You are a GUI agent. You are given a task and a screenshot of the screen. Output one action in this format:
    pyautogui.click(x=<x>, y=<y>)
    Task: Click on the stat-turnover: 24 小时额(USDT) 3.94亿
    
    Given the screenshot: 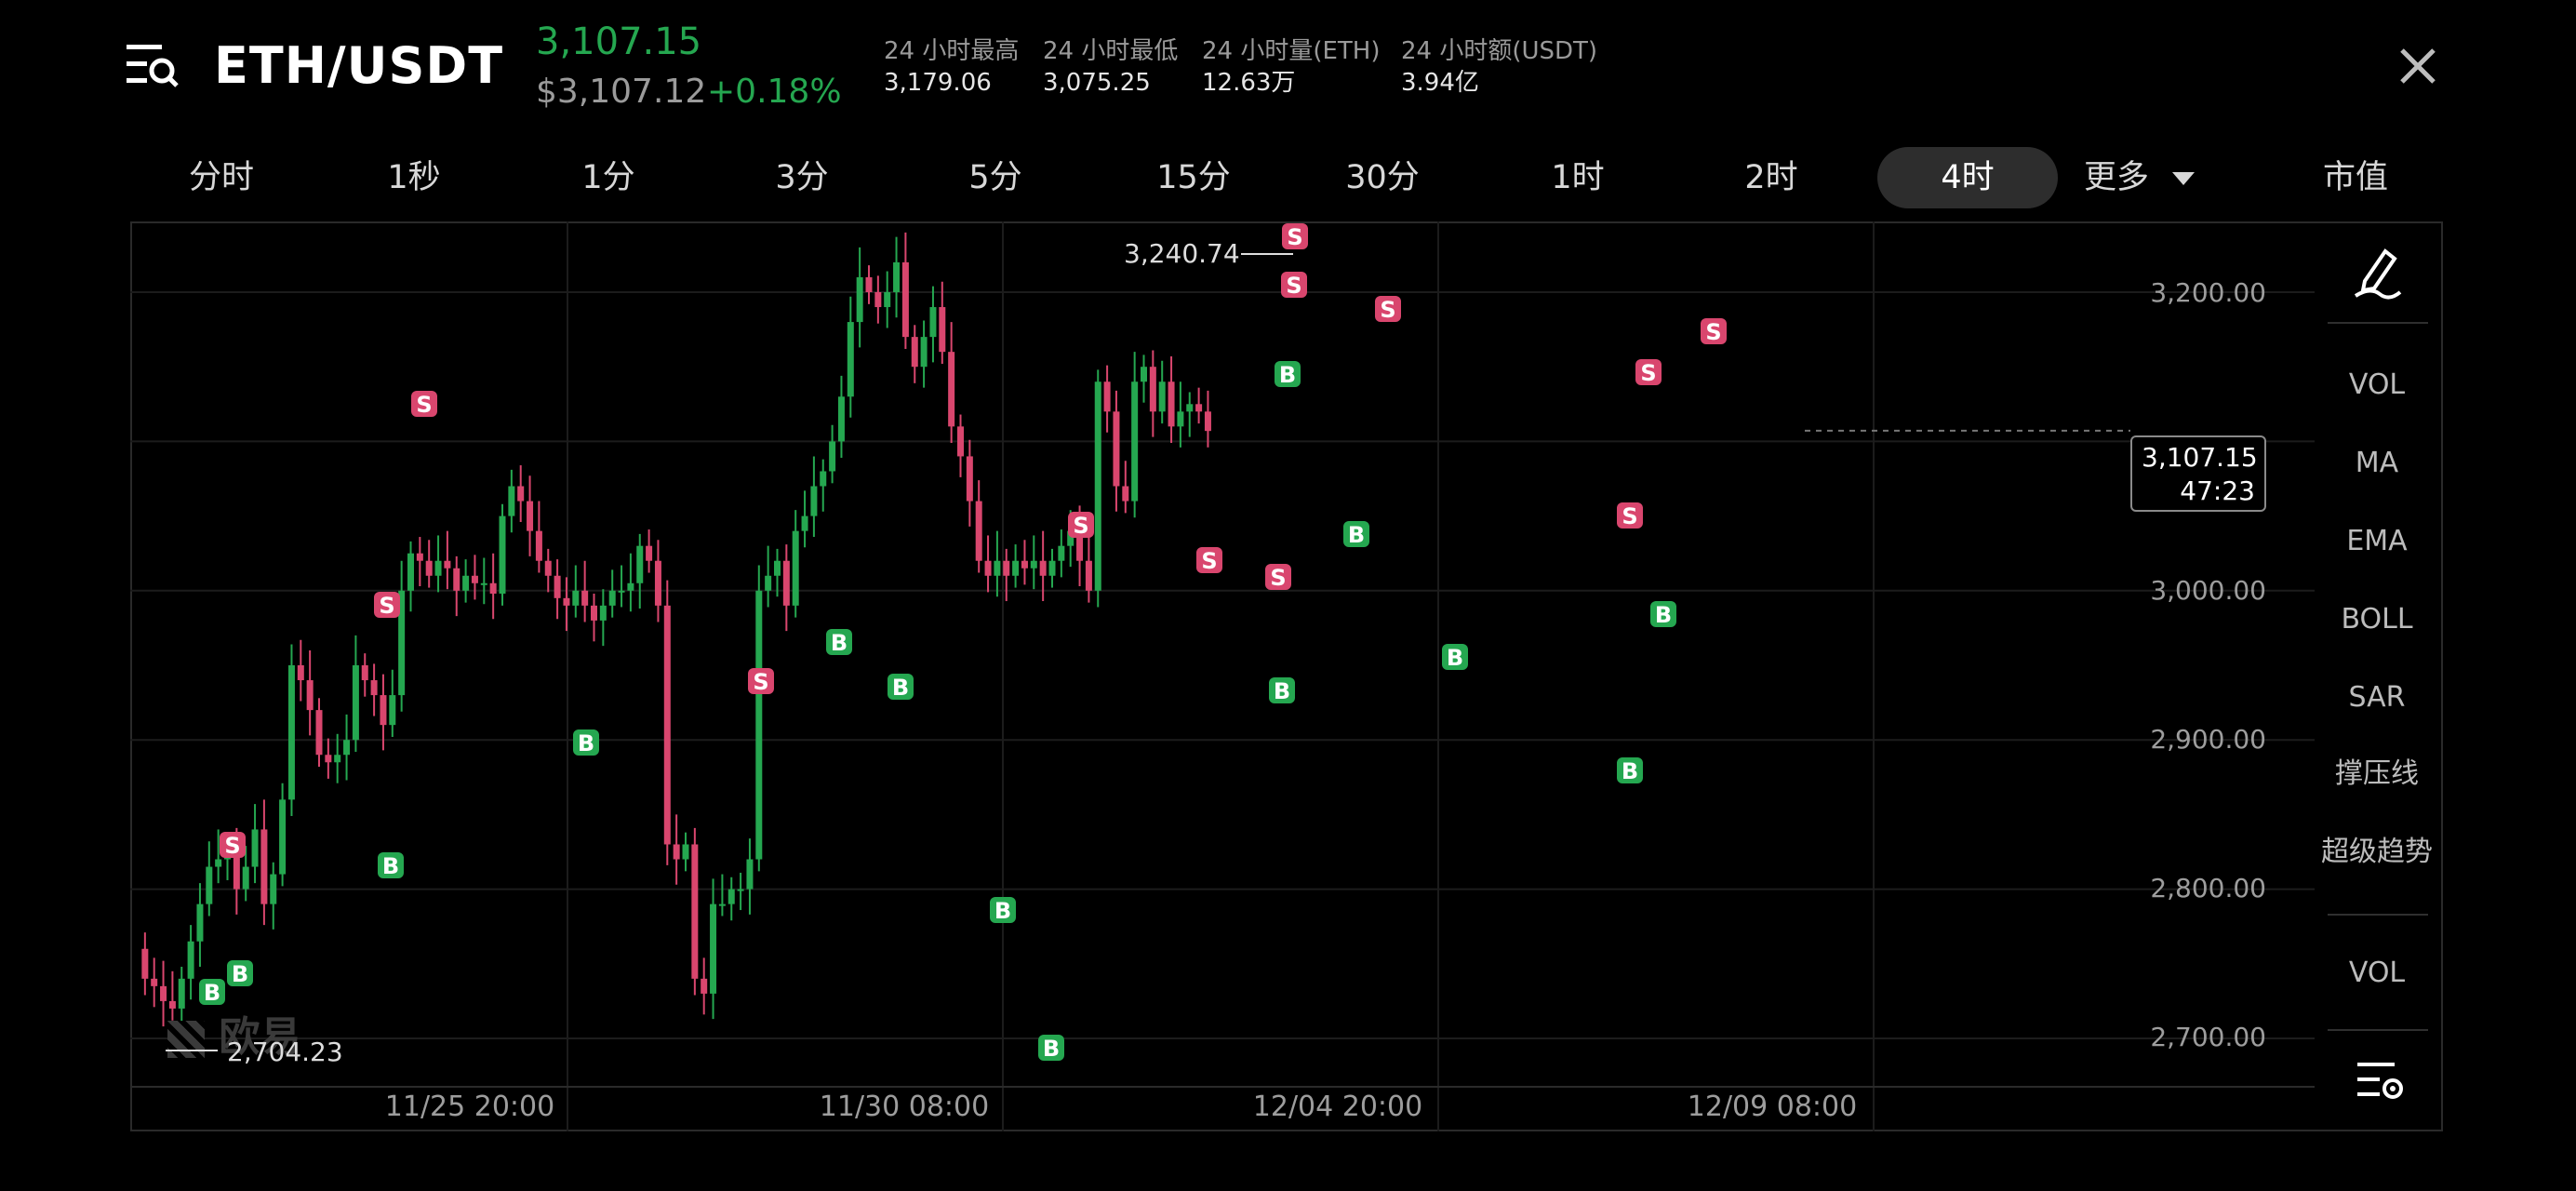 What is the action you would take?
    pyautogui.click(x=1499, y=67)
    